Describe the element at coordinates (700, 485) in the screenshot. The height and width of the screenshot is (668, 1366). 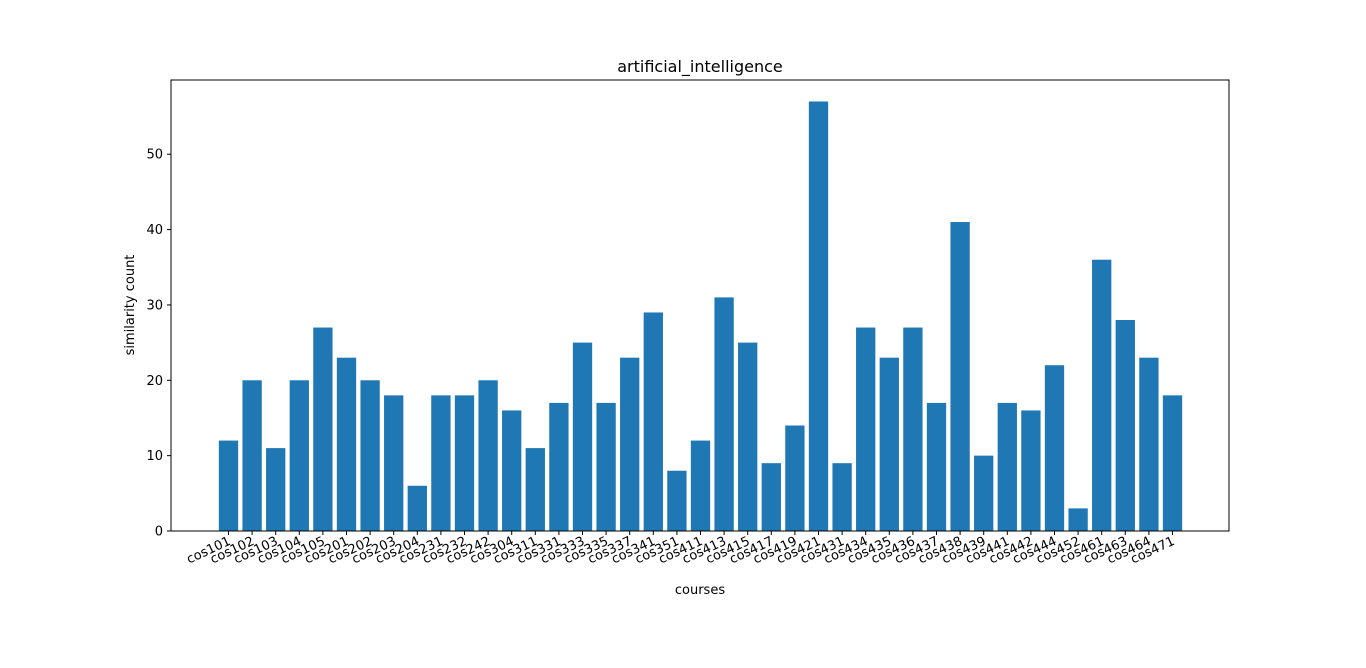
I see `bar-cos411` at that location.